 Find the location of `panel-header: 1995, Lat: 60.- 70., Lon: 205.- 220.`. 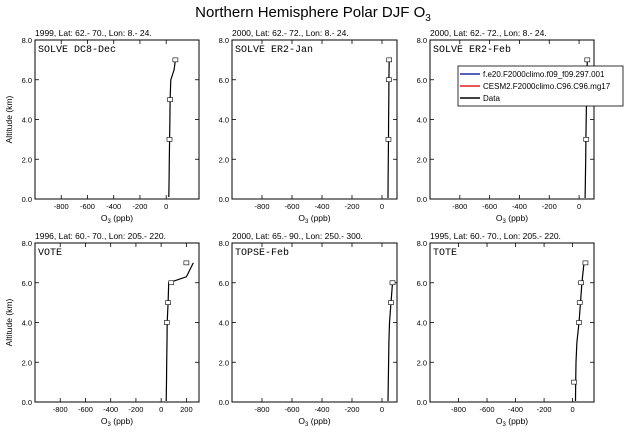

panel-header: 1995, Lat: 60.- 70., Lon: 205.- 220. is located at coordinates (495, 236).